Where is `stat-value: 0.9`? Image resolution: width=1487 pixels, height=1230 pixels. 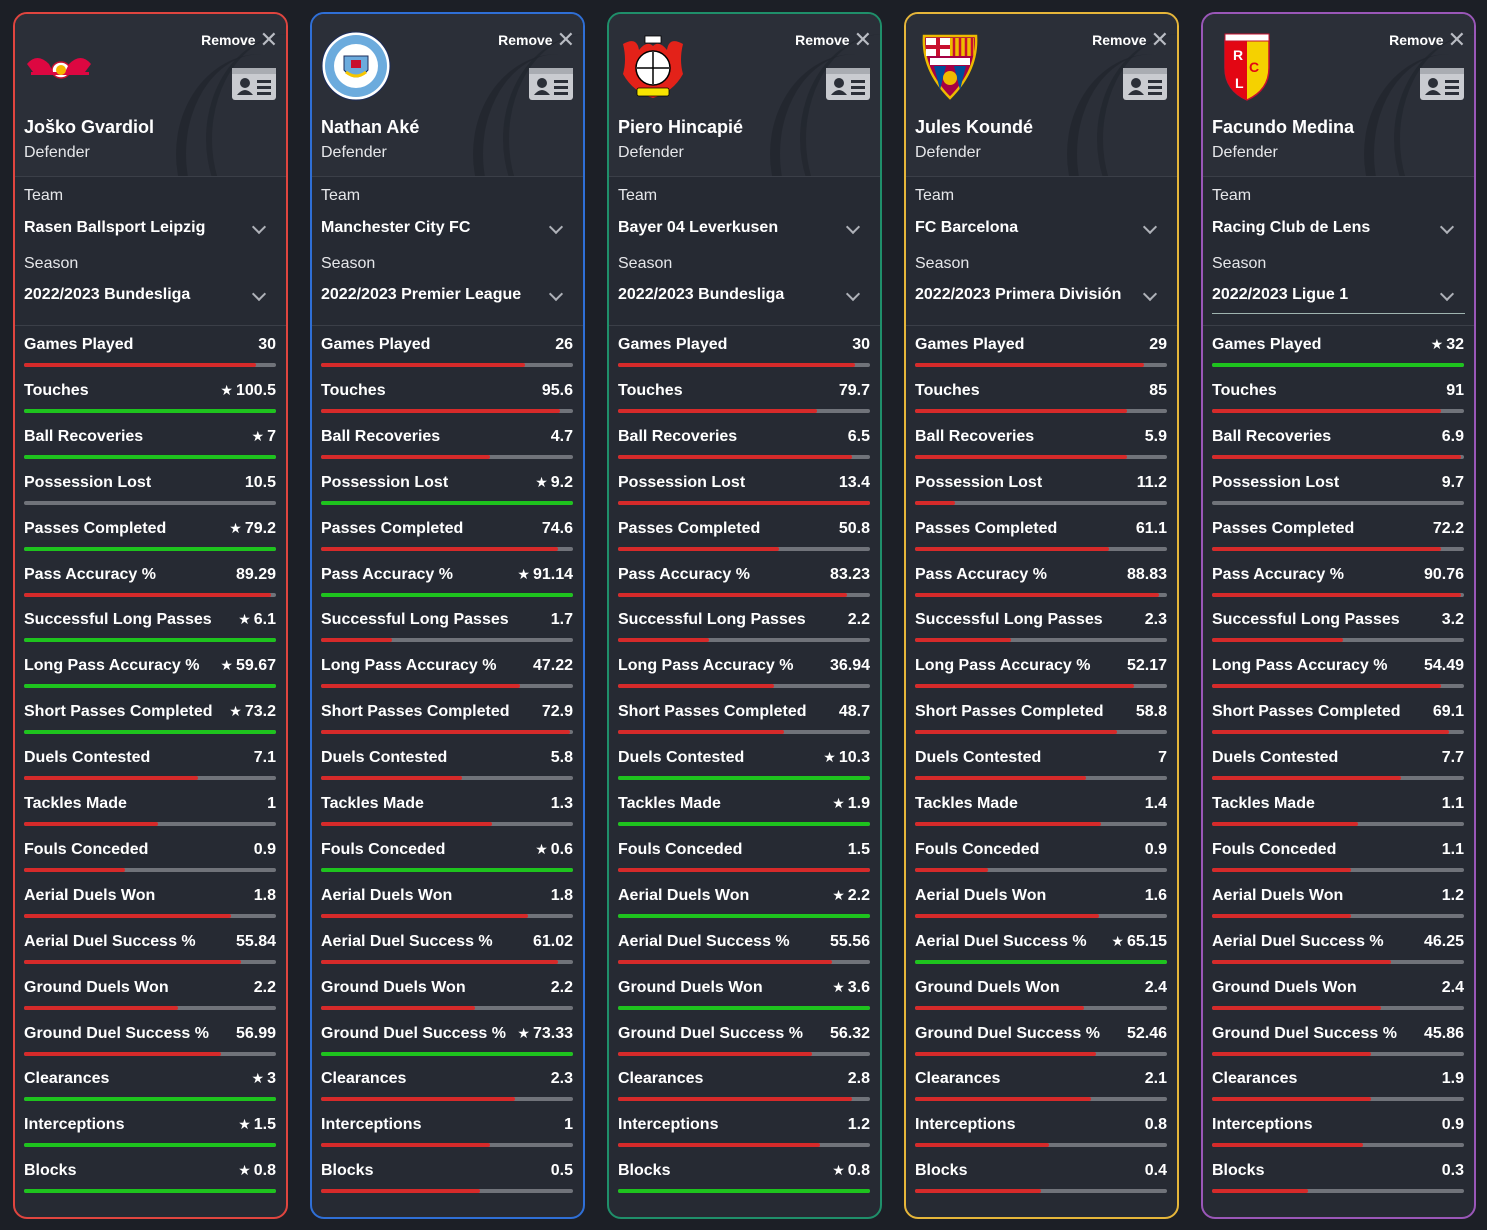
stat-value: 0.9 is located at coordinates (264, 849).